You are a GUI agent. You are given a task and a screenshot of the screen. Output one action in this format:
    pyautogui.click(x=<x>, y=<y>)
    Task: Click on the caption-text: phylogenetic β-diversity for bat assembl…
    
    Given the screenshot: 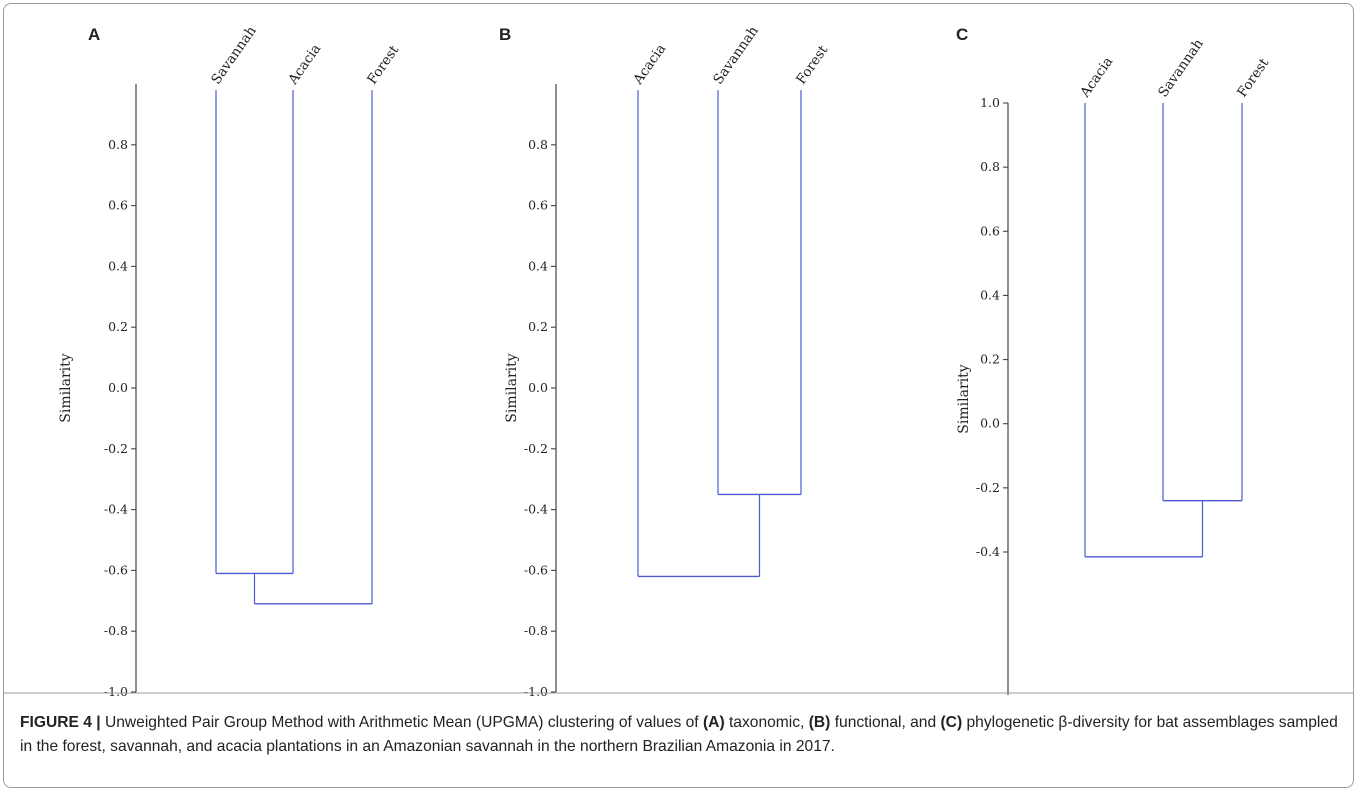 What is the action you would take?
    pyautogui.click(x=679, y=734)
    